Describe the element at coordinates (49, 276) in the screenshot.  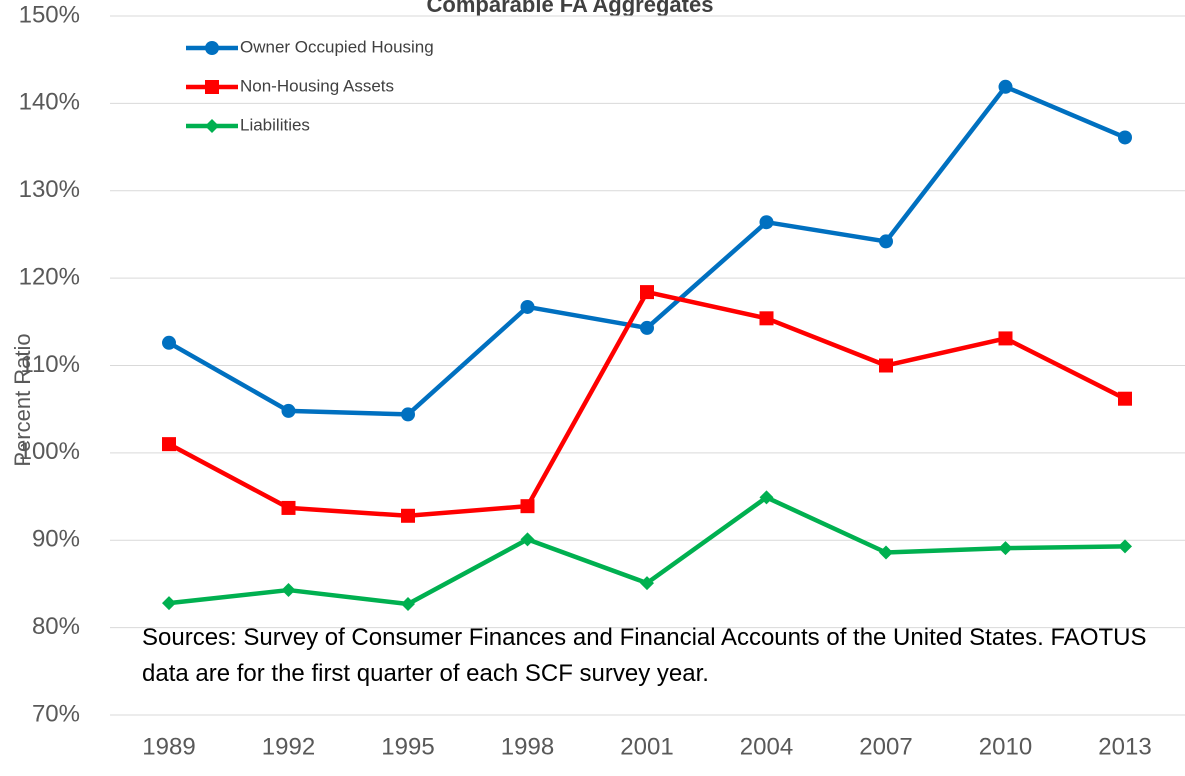
I see `y-tick-label: 120%` at that location.